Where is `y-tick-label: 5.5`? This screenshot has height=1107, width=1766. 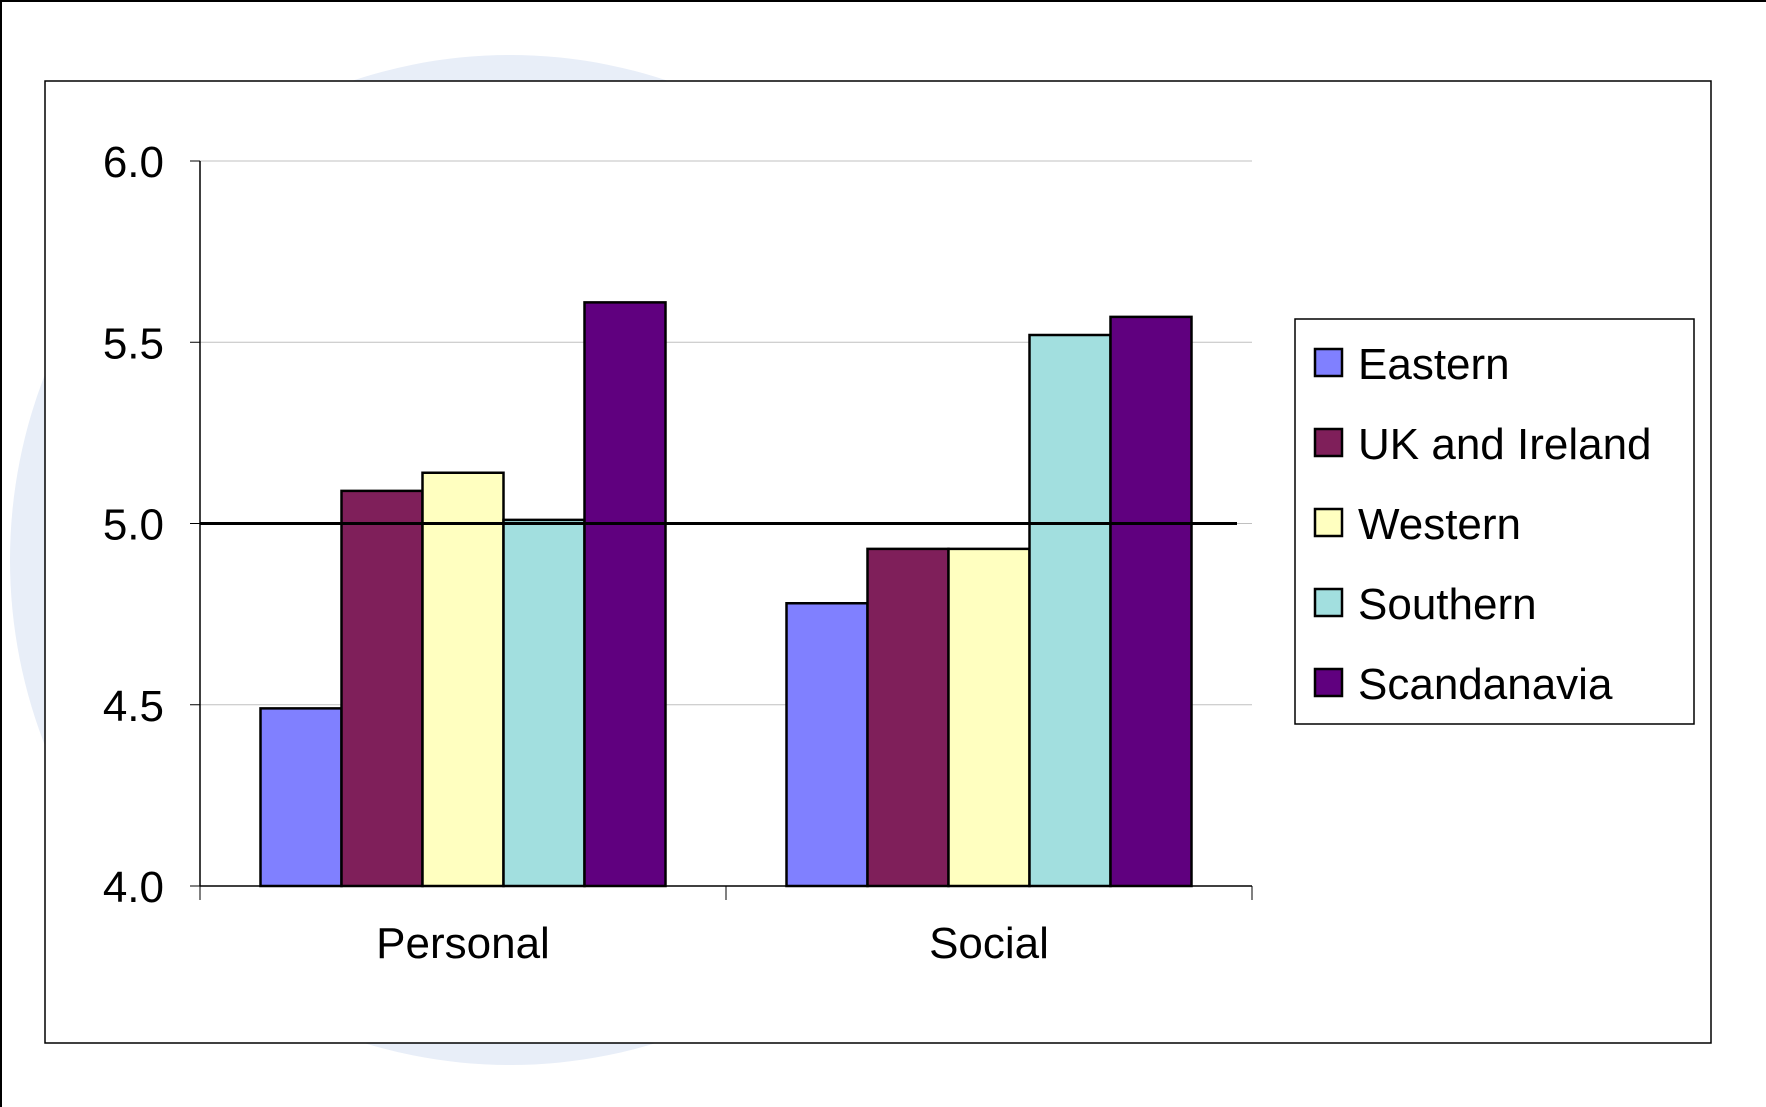
y-tick-label: 5.5 is located at coordinates (133, 343).